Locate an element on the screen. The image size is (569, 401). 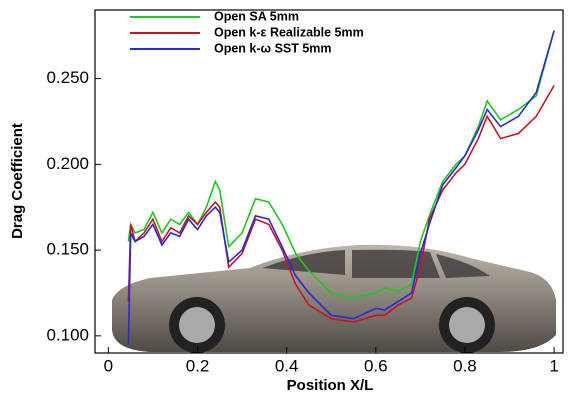
y-axis-label: Drag Coefficient is located at coordinates (17, 181).